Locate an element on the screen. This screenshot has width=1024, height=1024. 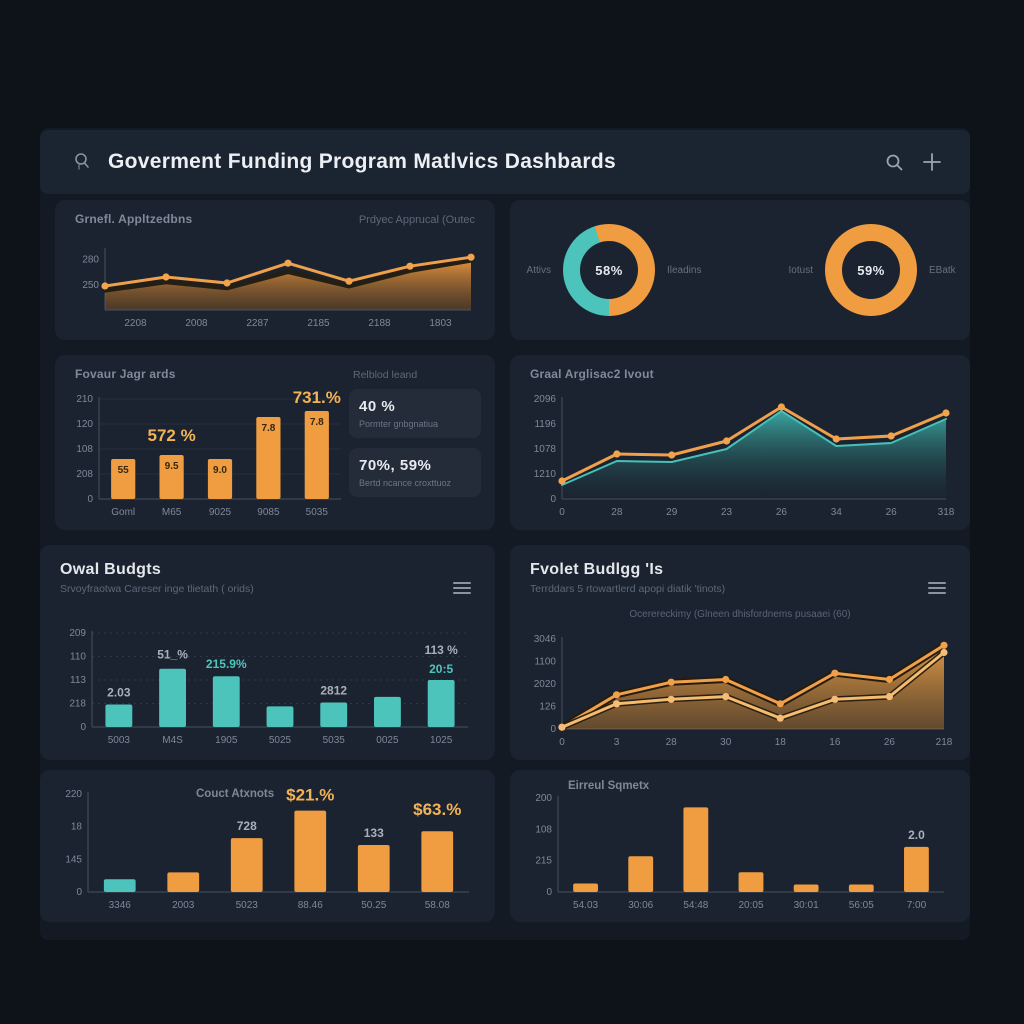
donut-hole: 58% is located at coordinates (609, 270).